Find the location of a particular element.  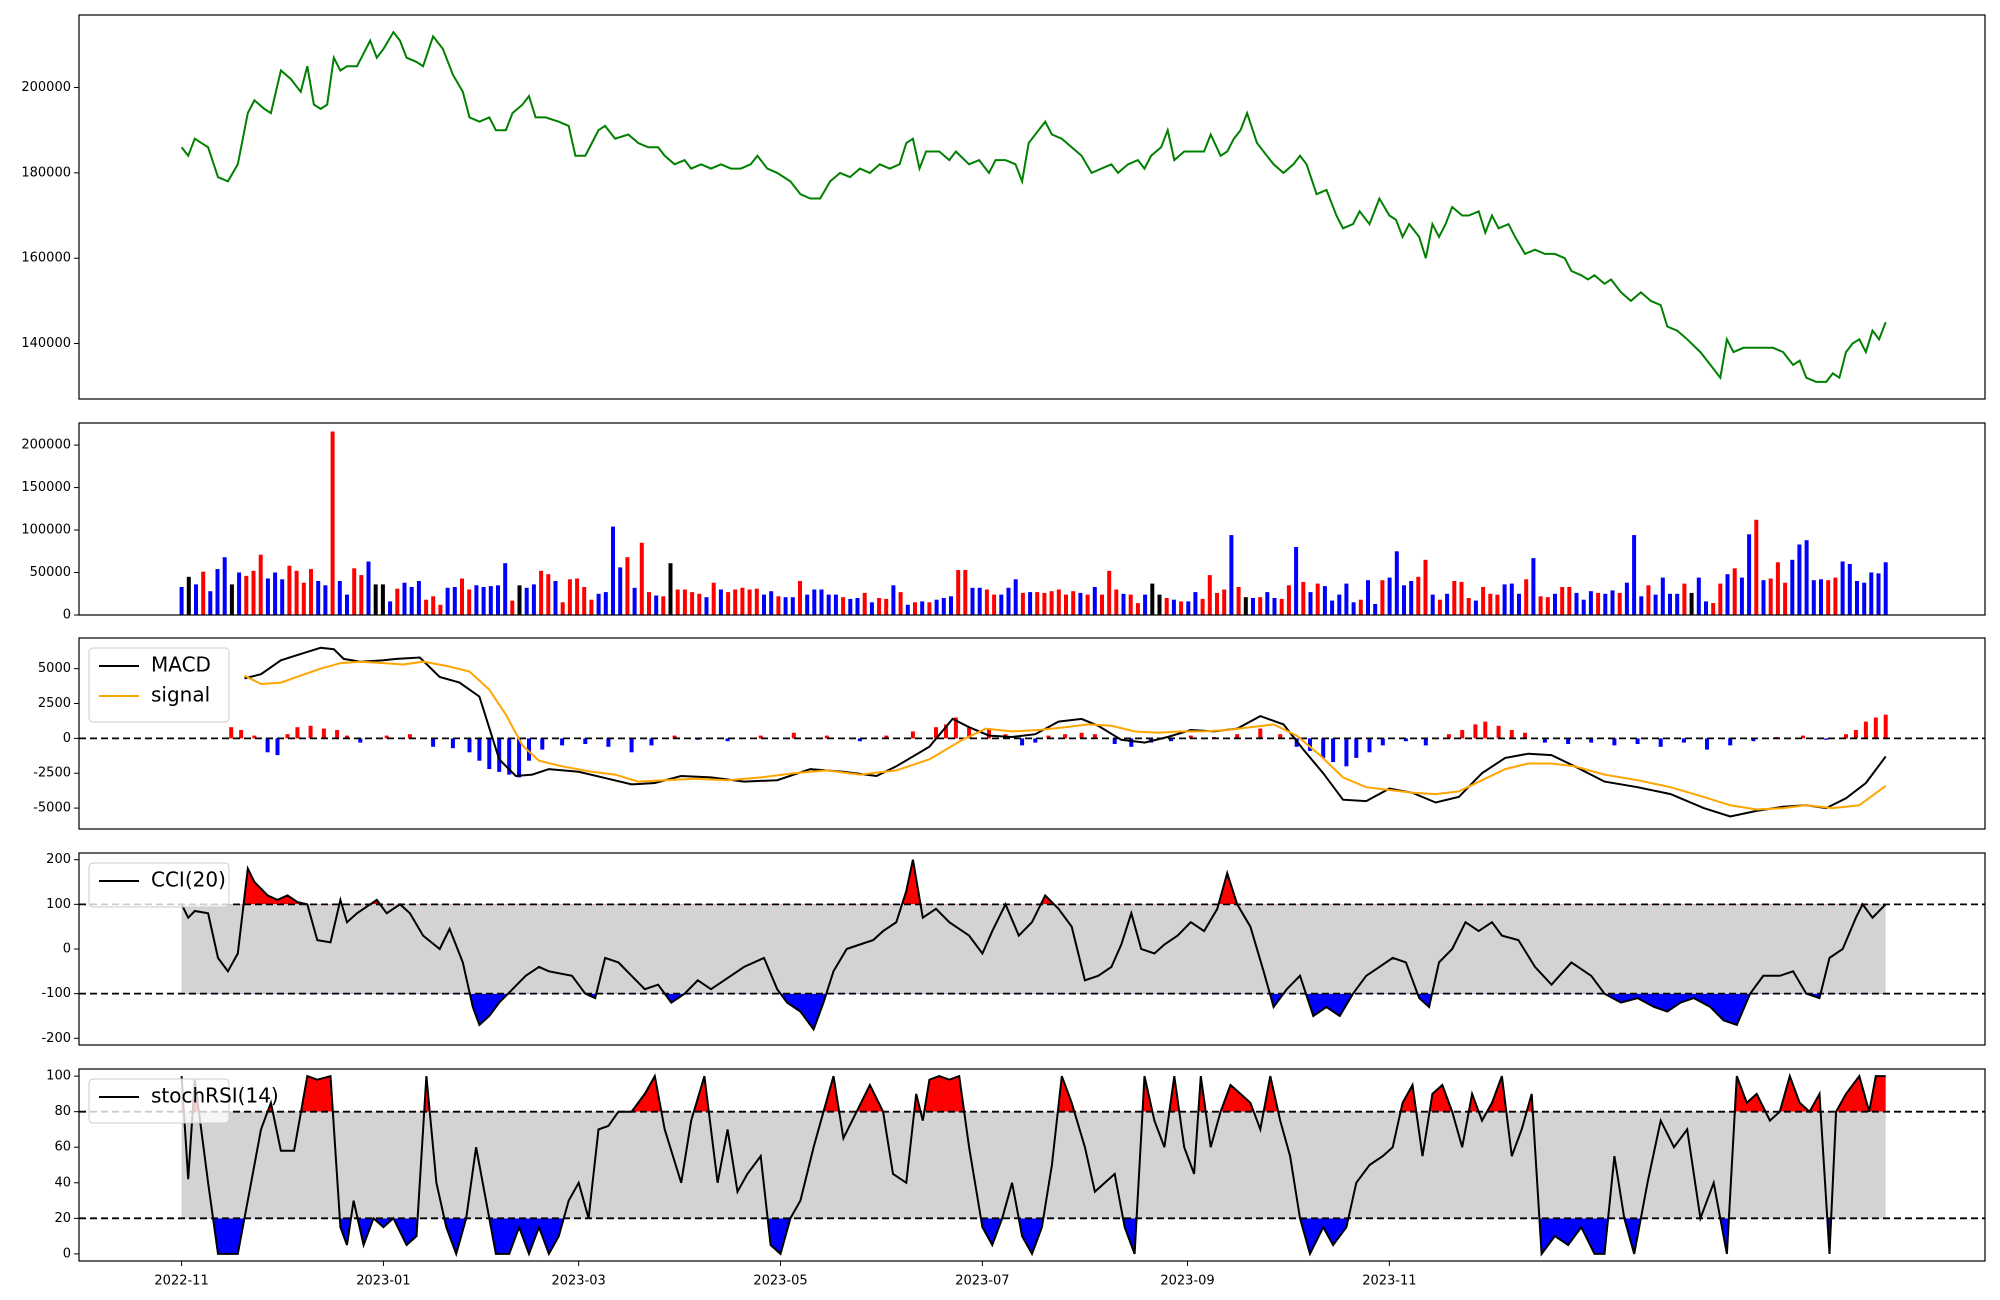

legend: CCI(20) is located at coordinates (159, 885).